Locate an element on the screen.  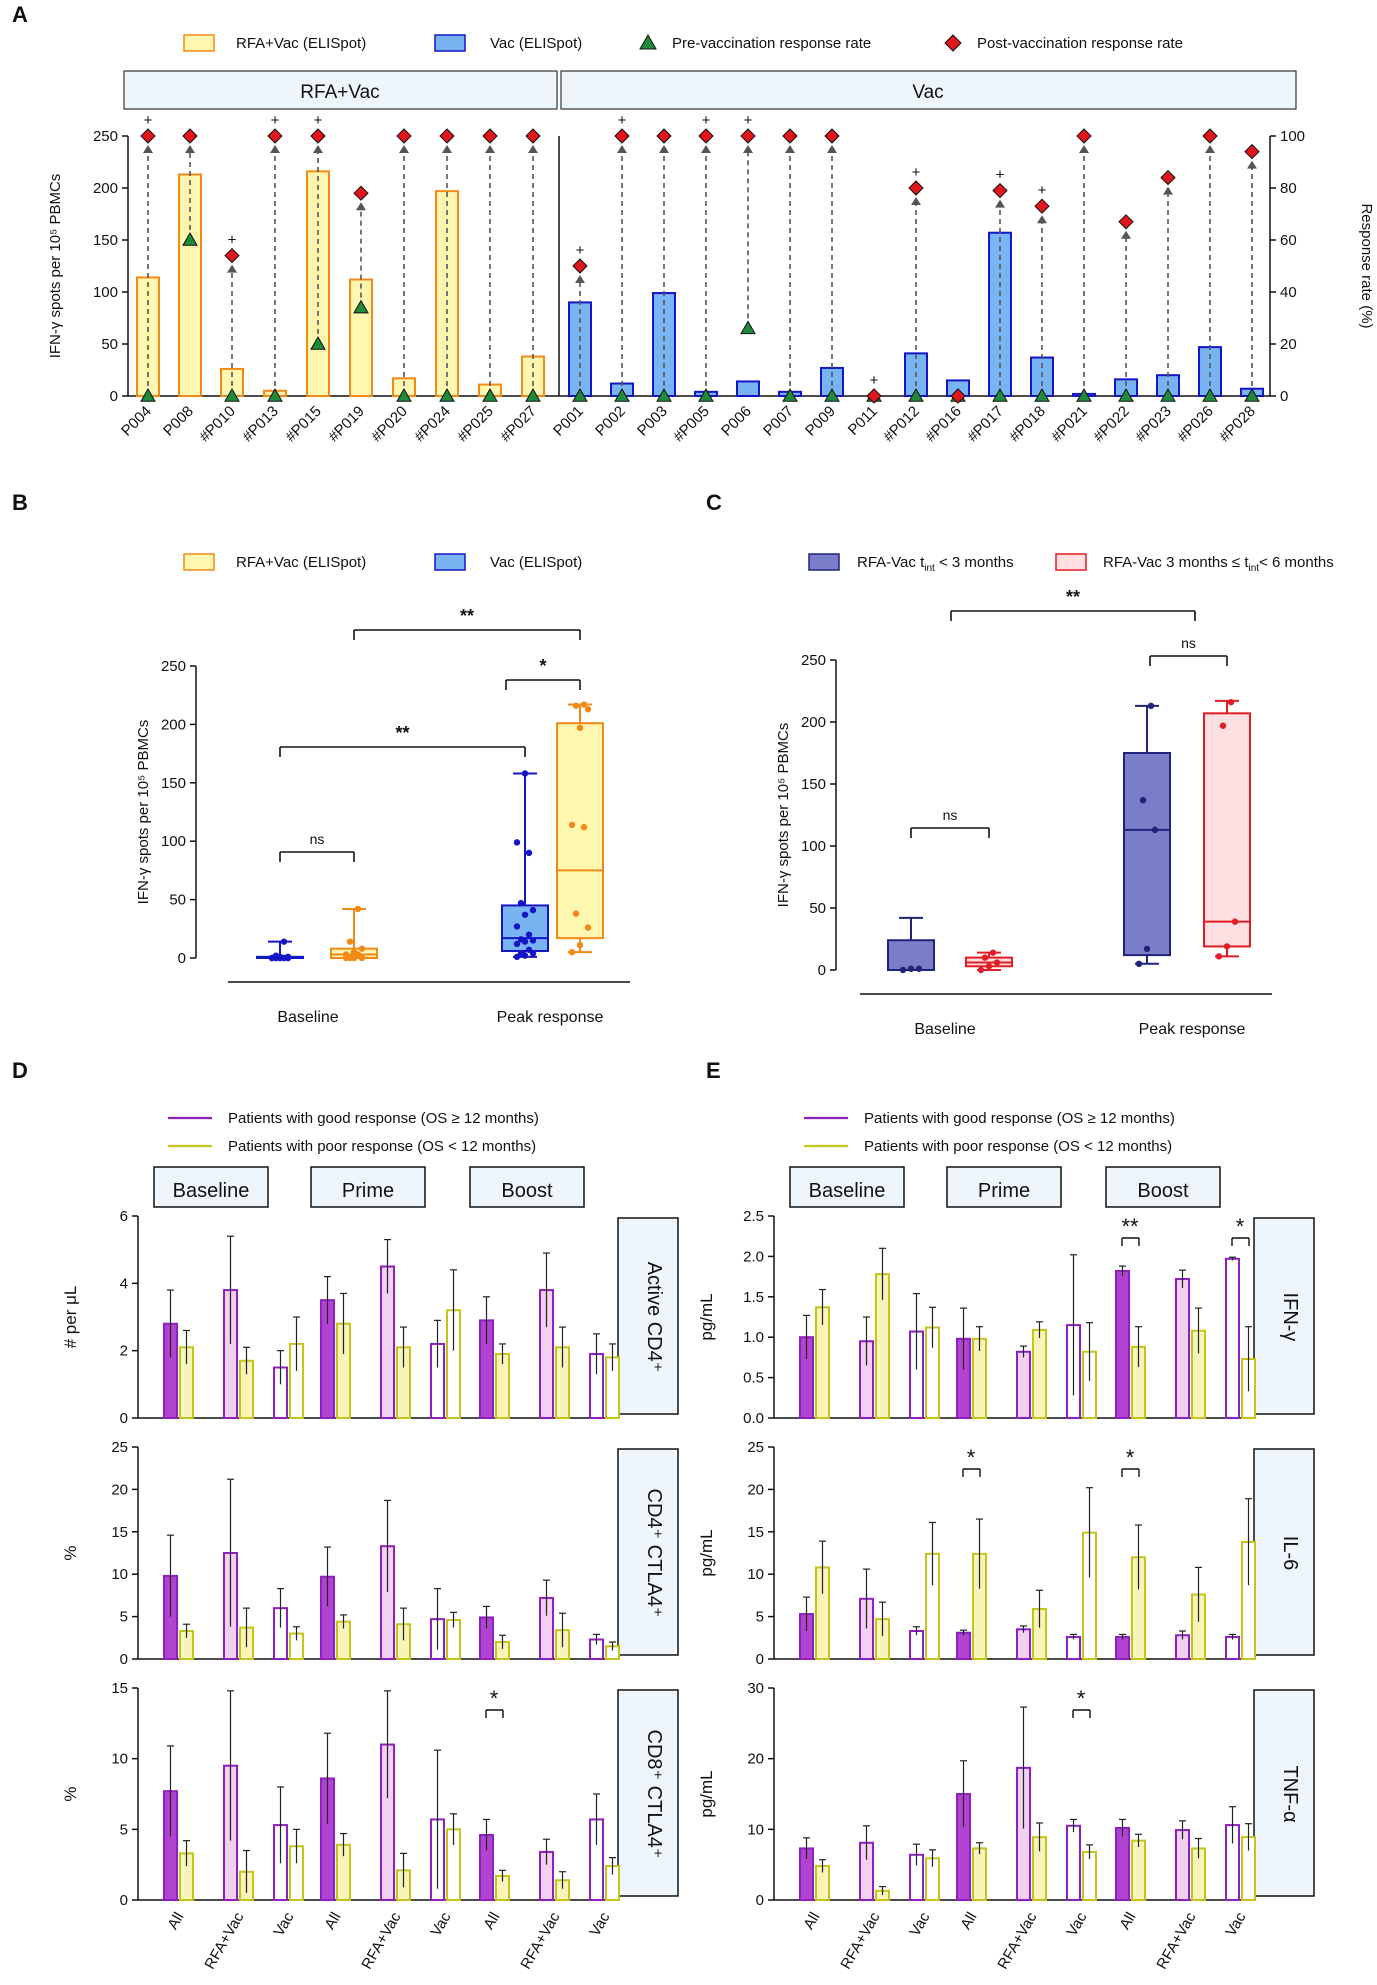
e-row-y-tick-label: 10 is located at coordinates (755, 1829).